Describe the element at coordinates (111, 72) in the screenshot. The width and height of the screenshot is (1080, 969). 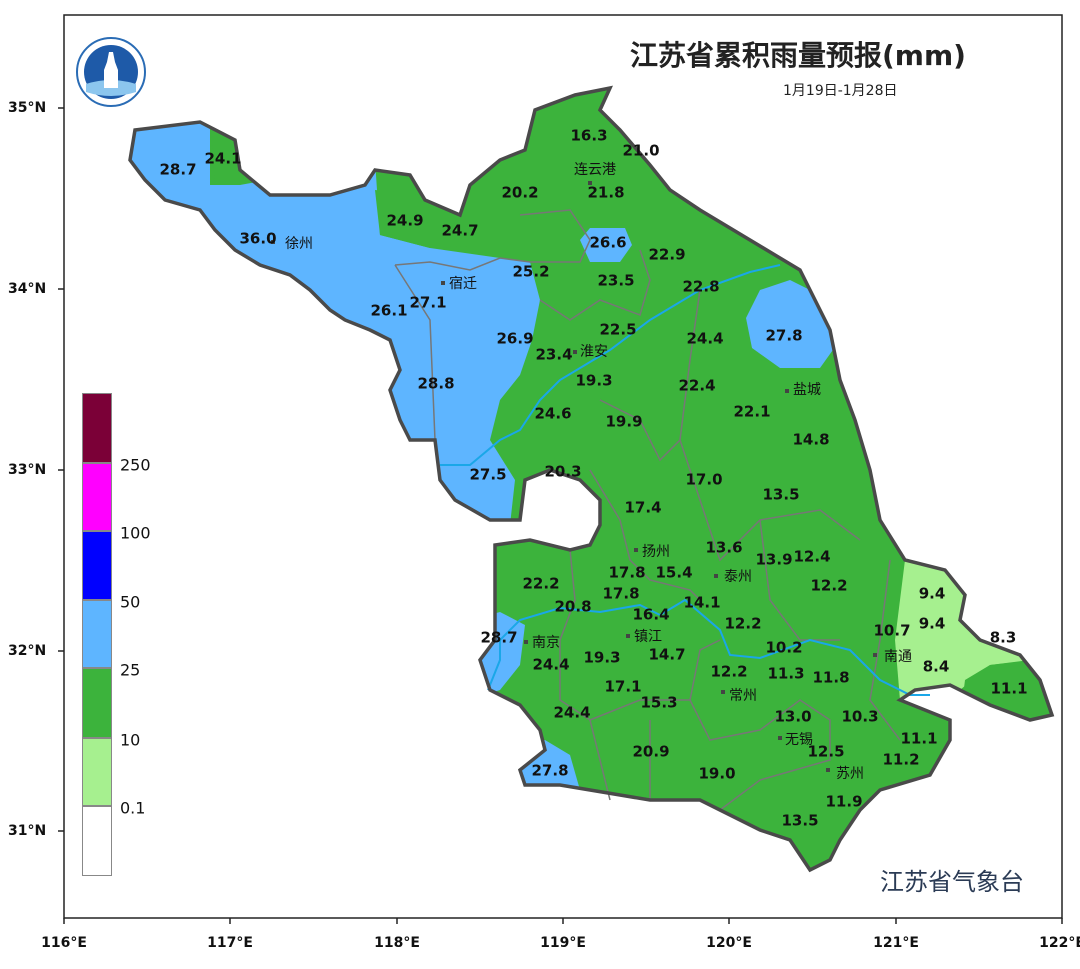
I see `logo-icon` at that location.